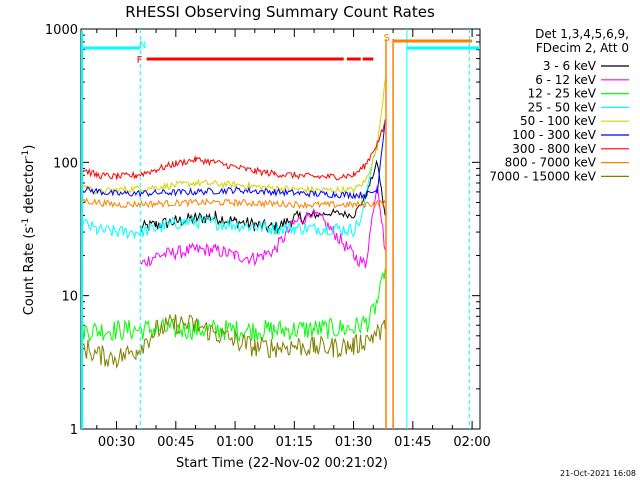 This screenshot has height=485, width=640. What do you see at coordinates (554, 149) in the screenshot?
I see `legend-label: 300 - 800 keV` at bounding box center [554, 149].